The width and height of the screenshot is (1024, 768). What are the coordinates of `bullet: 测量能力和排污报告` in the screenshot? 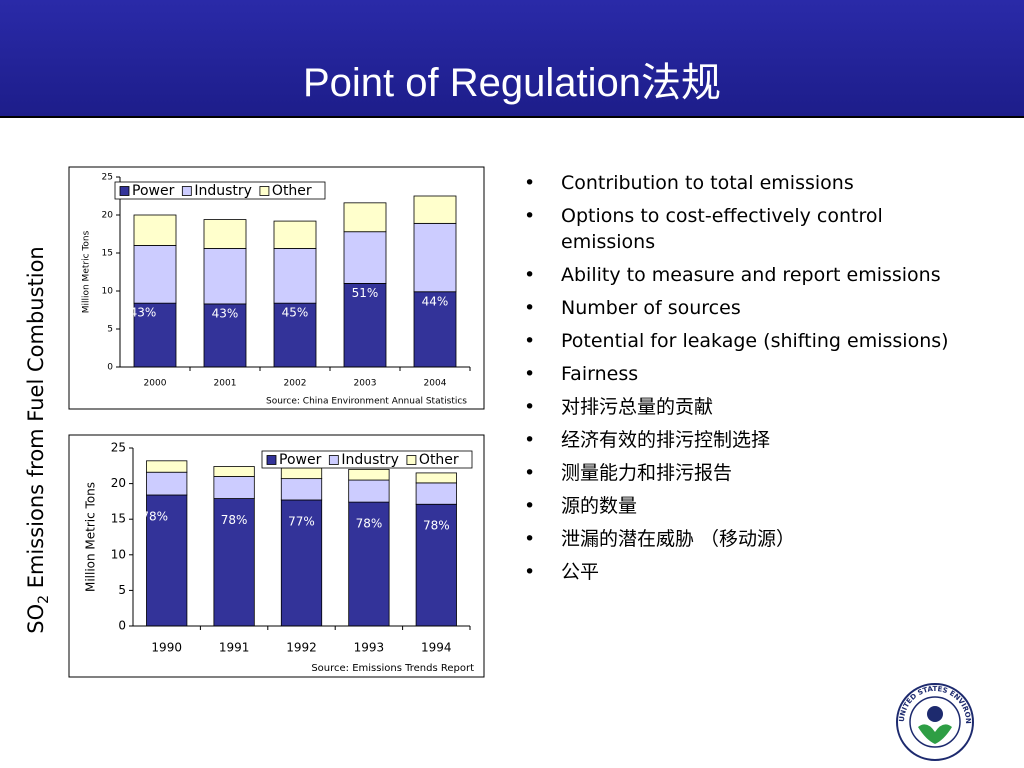 It's located at (750, 473).